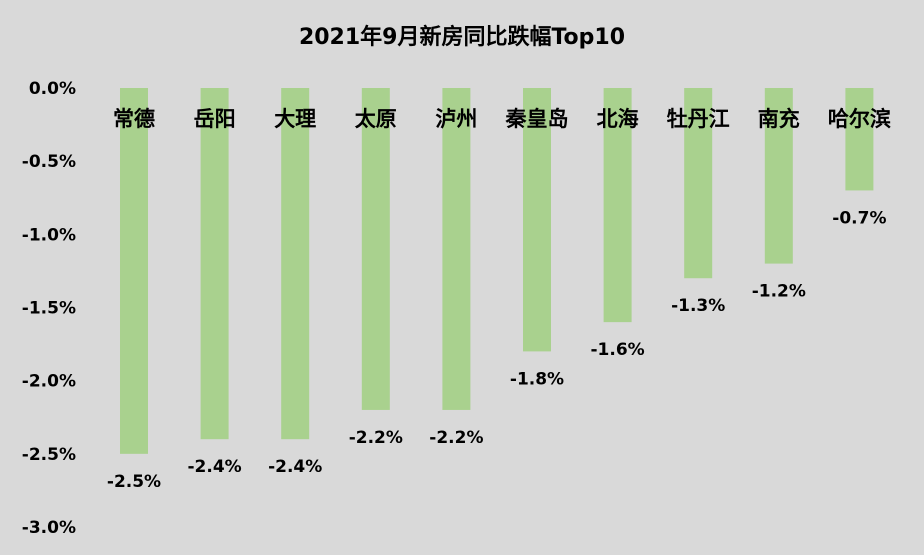 Image resolution: width=924 pixels, height=555 pixels. I want to click on category-label: 秦皇岛, so click(537, 119).